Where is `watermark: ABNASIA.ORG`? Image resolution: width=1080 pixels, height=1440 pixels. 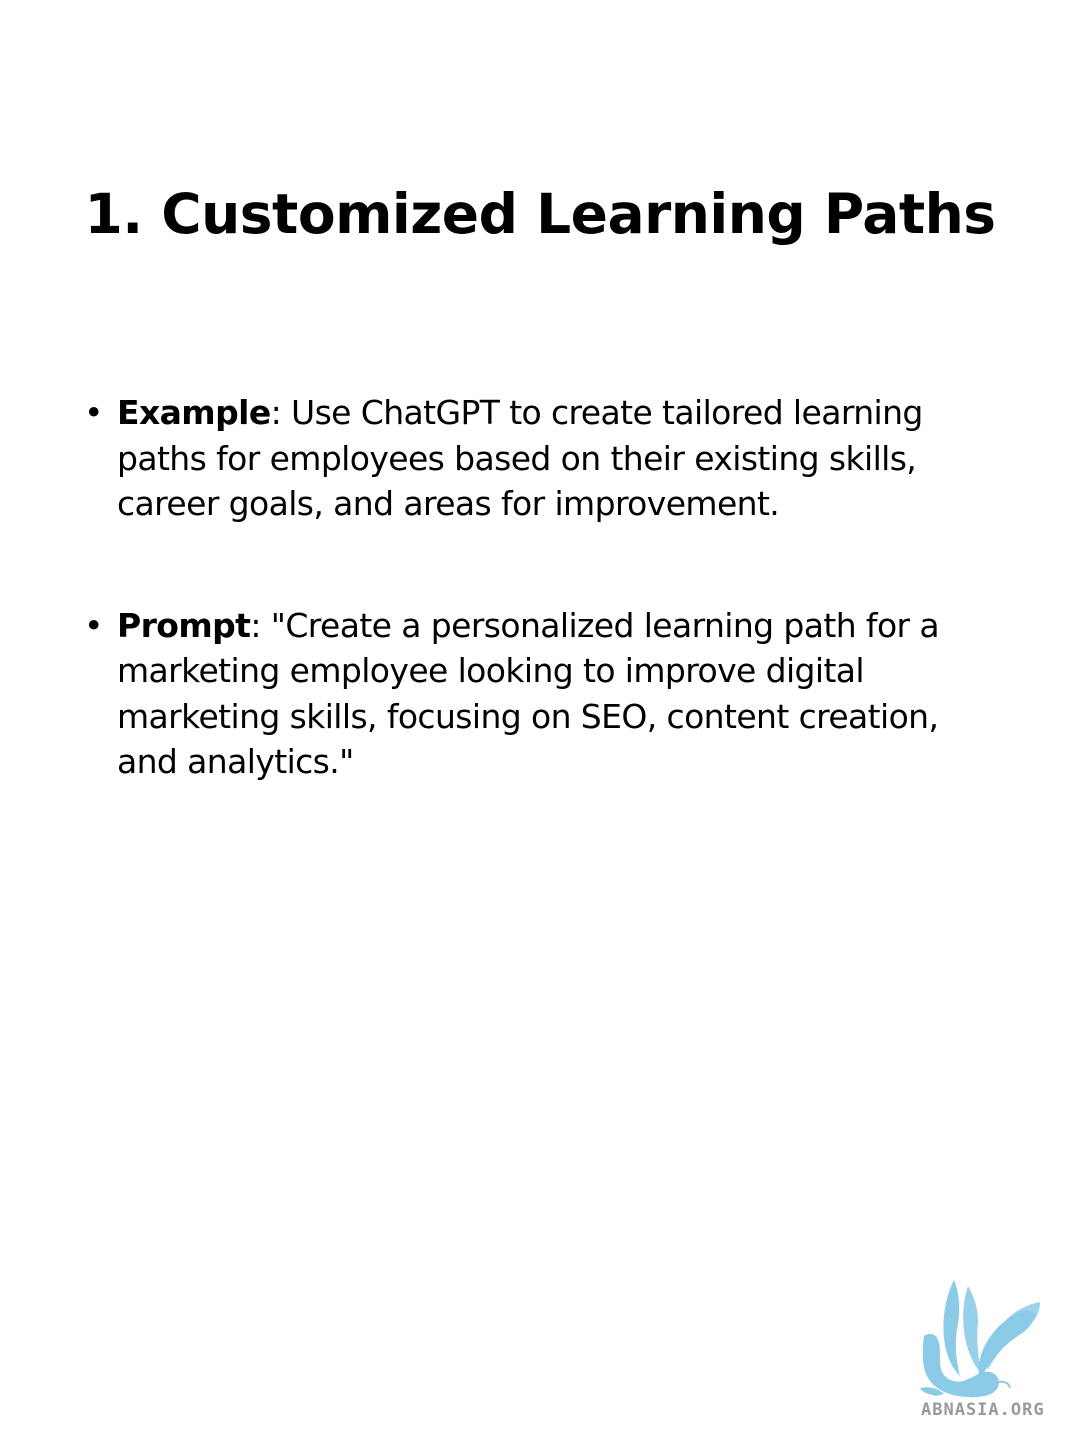
watermark: ABNASIA.ORG is located at coordinates (996, 1351).